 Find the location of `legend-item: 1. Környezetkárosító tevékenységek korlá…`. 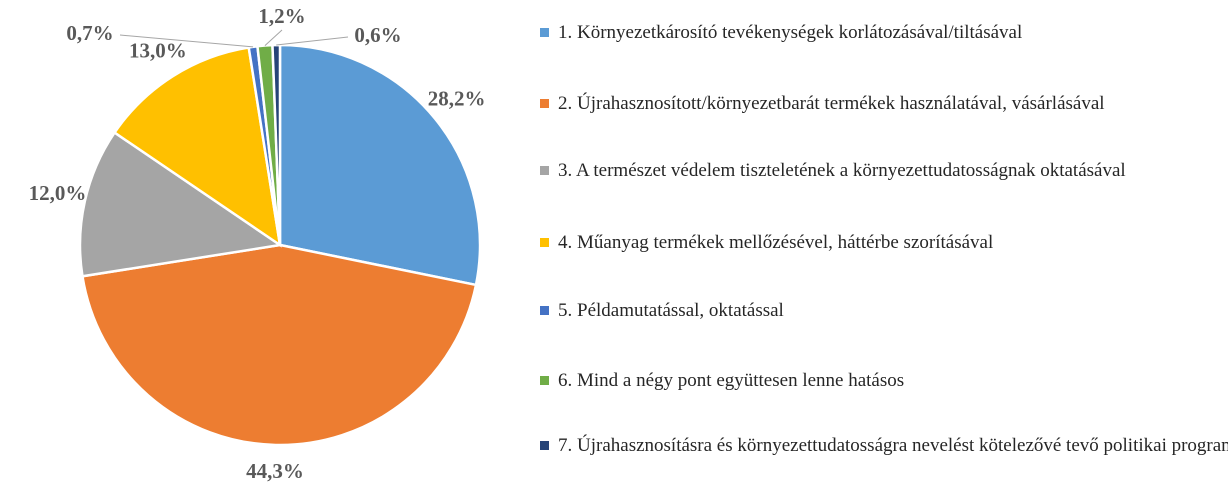

legend-item: 1. Környezetkárosító tevékenységek korlá… is located at coordinates (884, 32).